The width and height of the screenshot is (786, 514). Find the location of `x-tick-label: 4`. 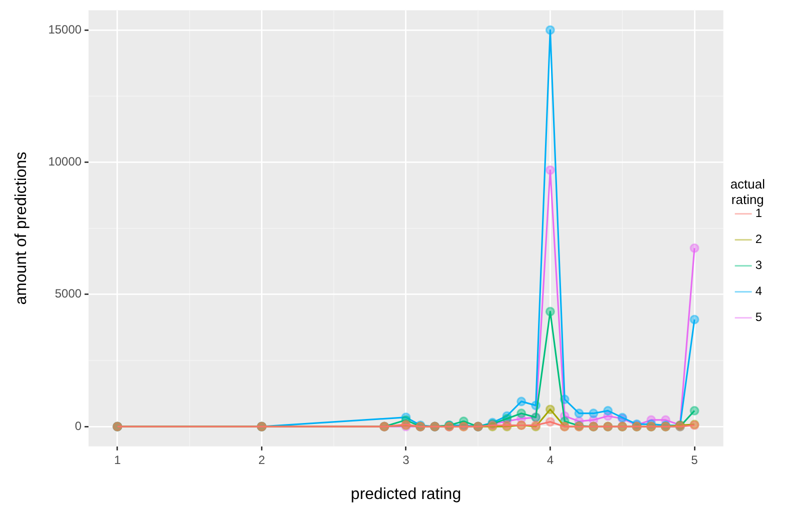

x-tick-label: 4 is located at coordinates (550, 459).